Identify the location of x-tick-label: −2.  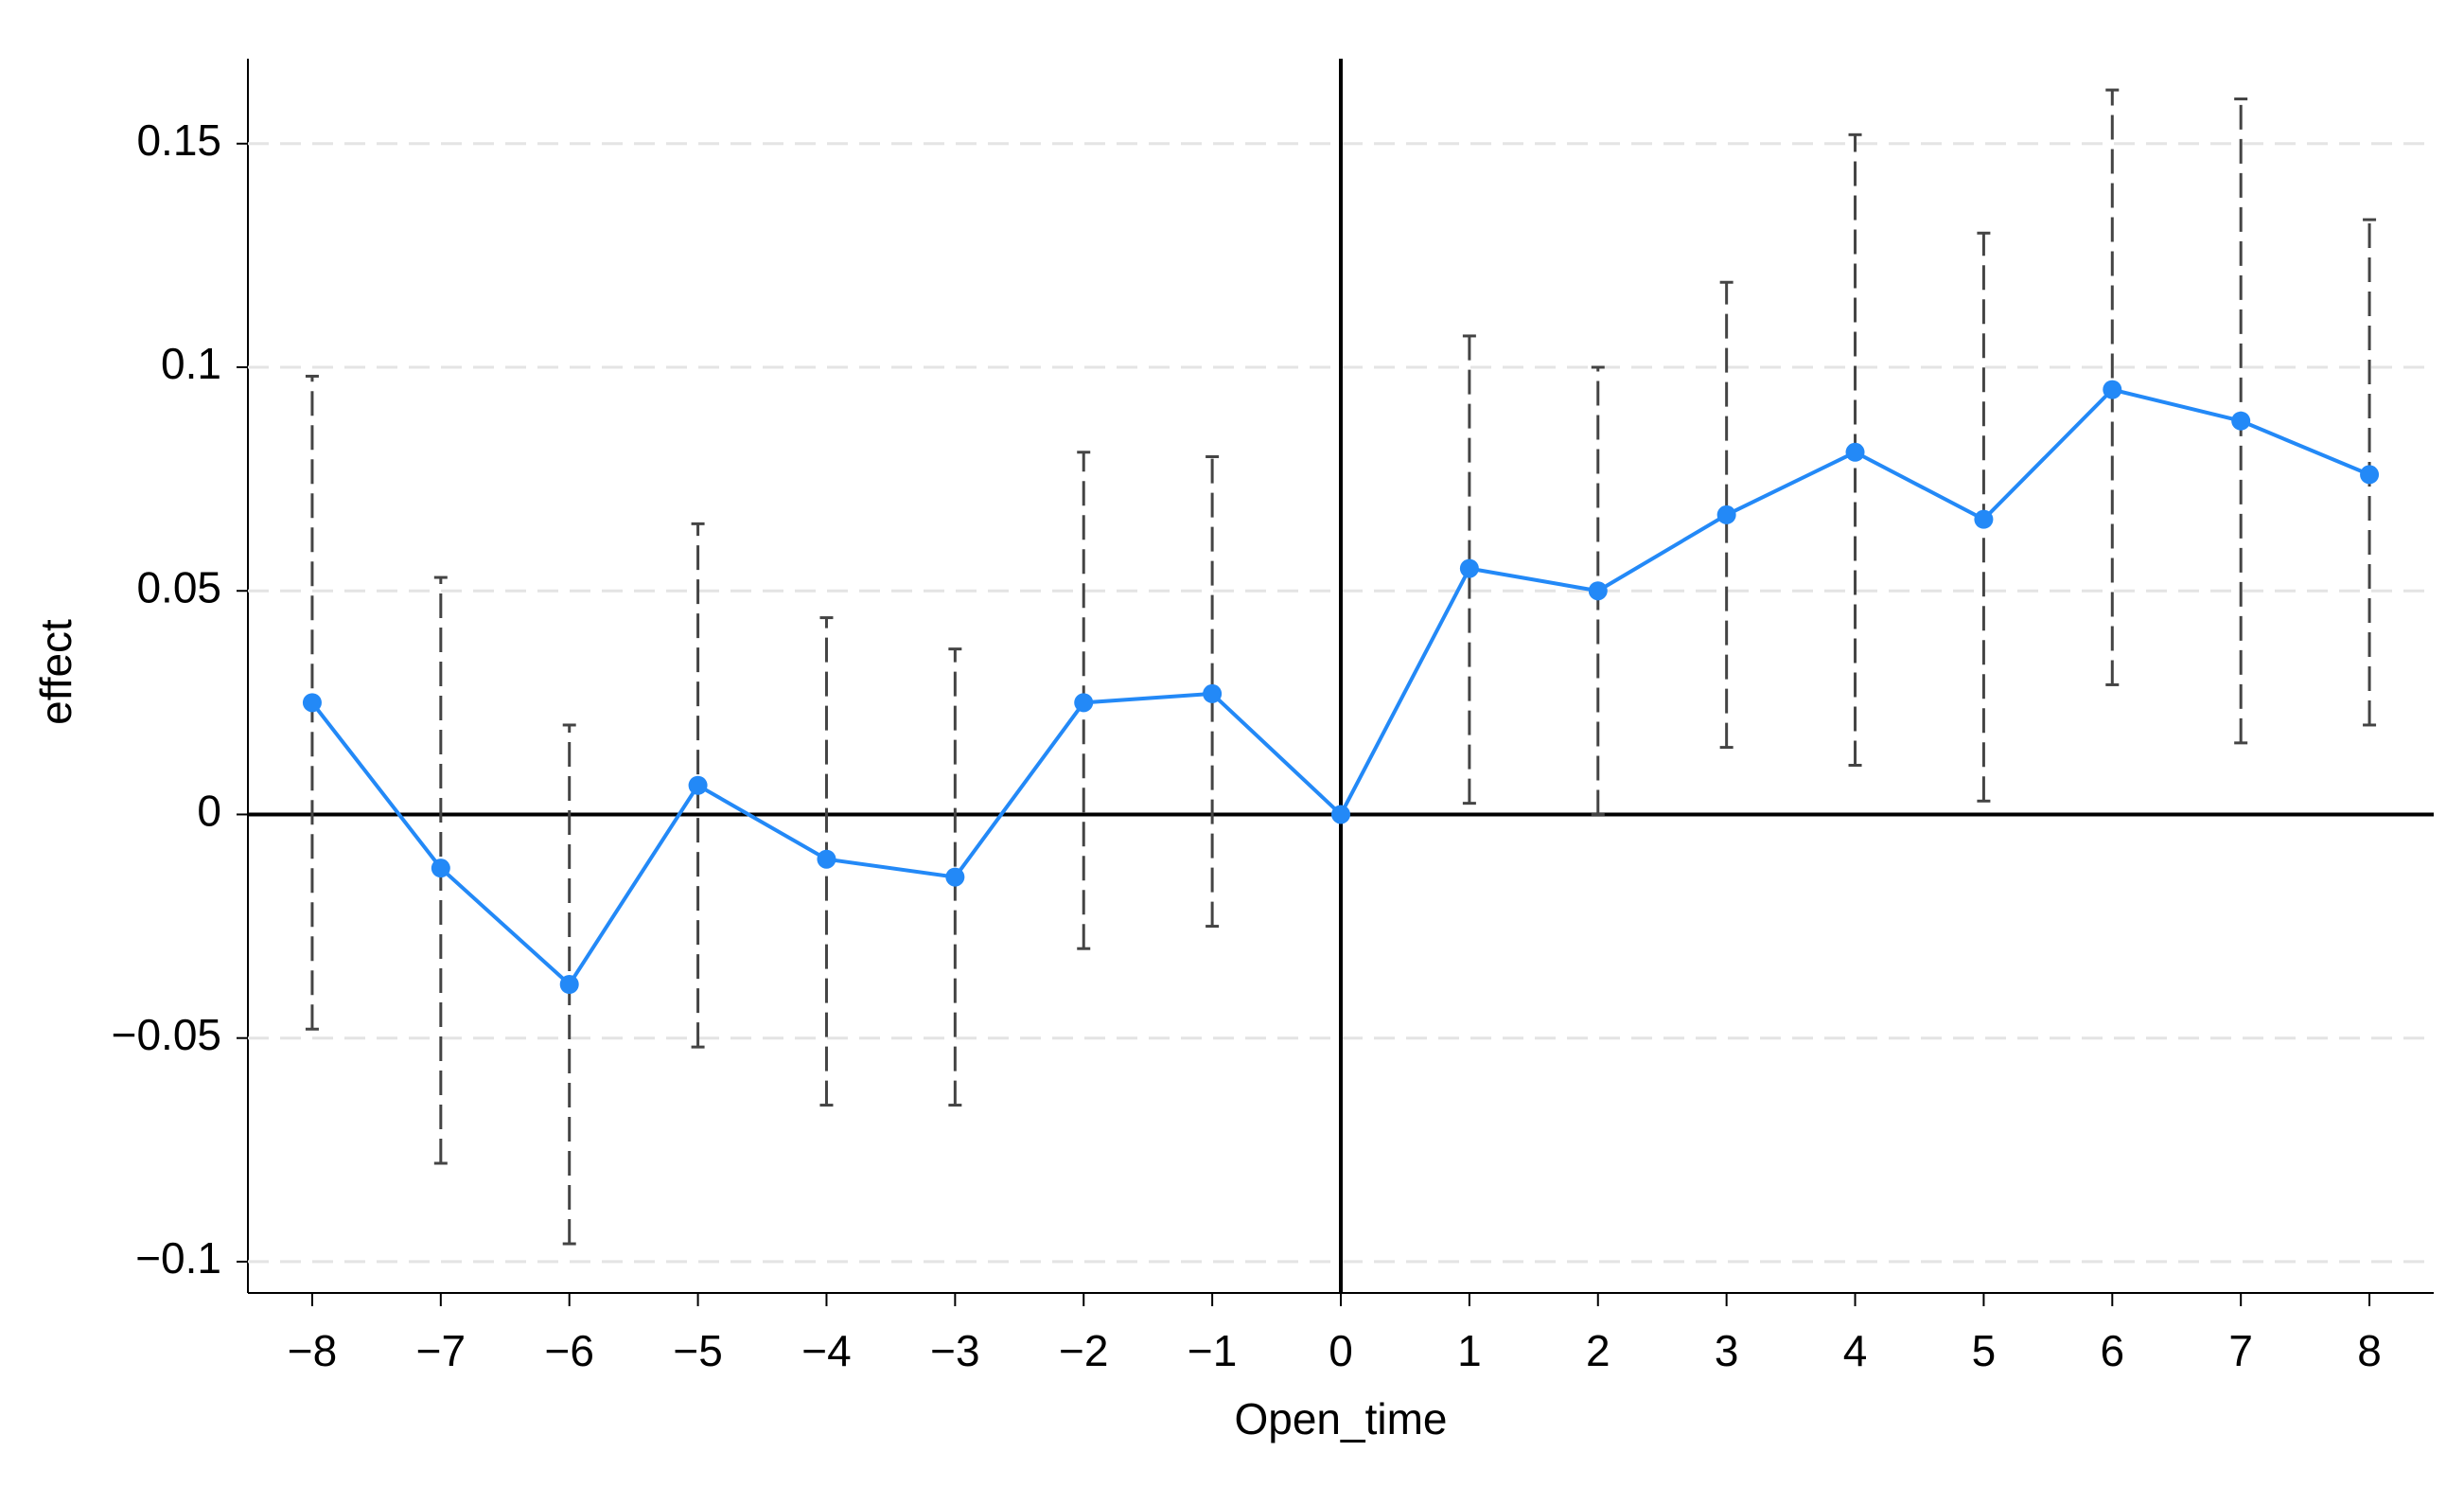
(1083, 1350).